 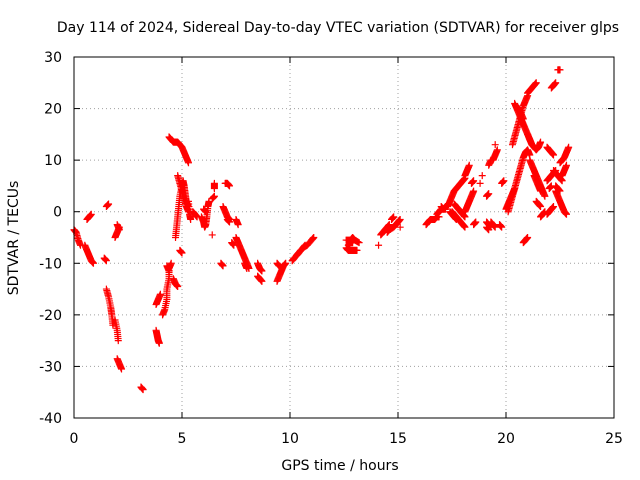 I want to click on y-tick-label-6: 20, so click(x=53, y=110).